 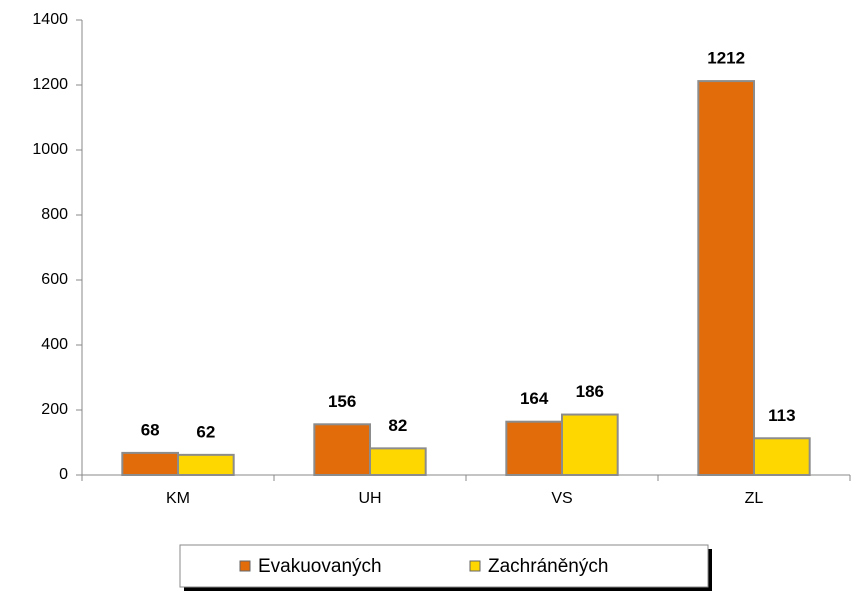 What do you see at coordinates (534, 398) in the screenshot?
I see `value-label: 164` at bounding box center [534, 398].